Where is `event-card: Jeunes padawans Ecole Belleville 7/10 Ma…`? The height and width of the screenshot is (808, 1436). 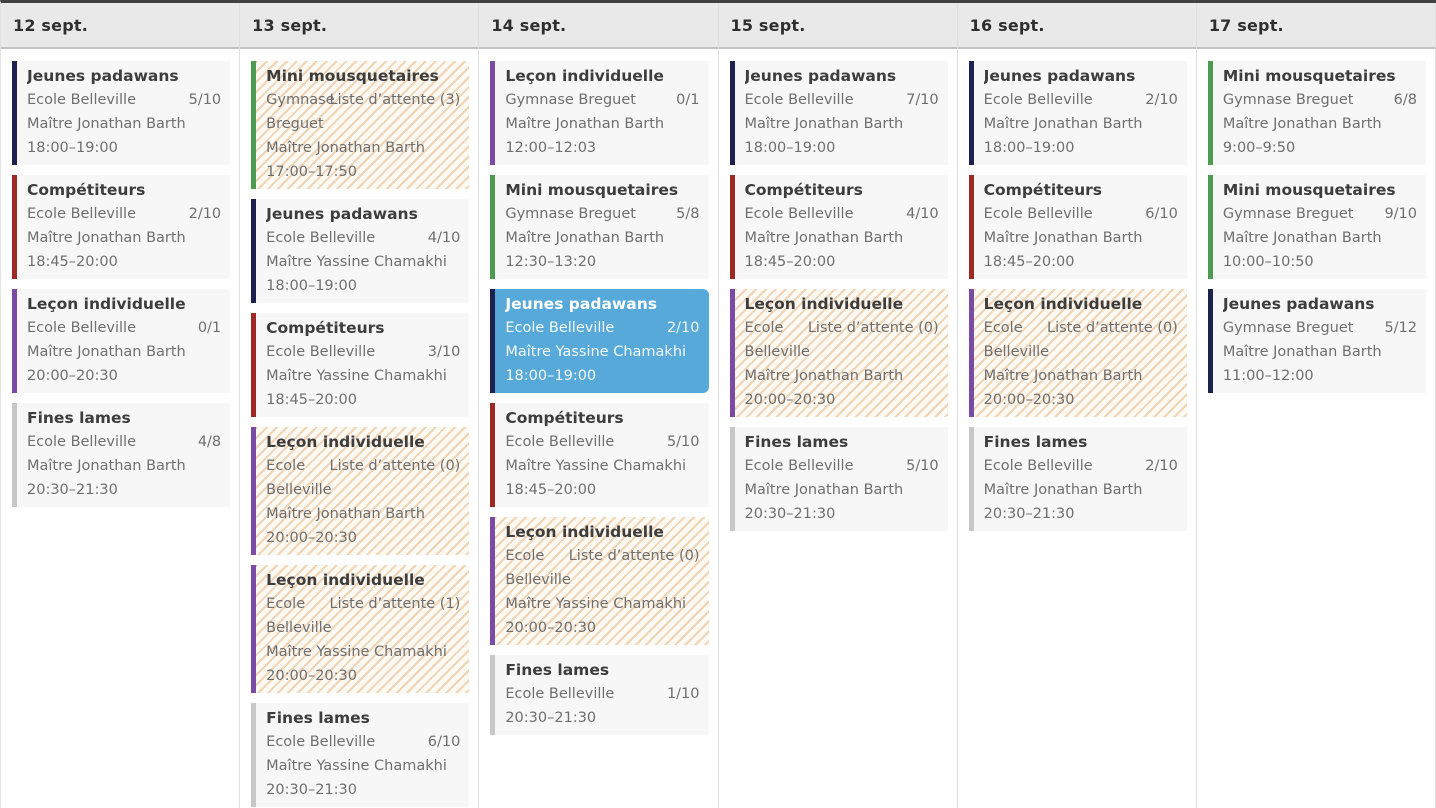 event-card: Jeunes padawans Ecole Belleville 7/10 Ma… is located at coordinates (838, 113).